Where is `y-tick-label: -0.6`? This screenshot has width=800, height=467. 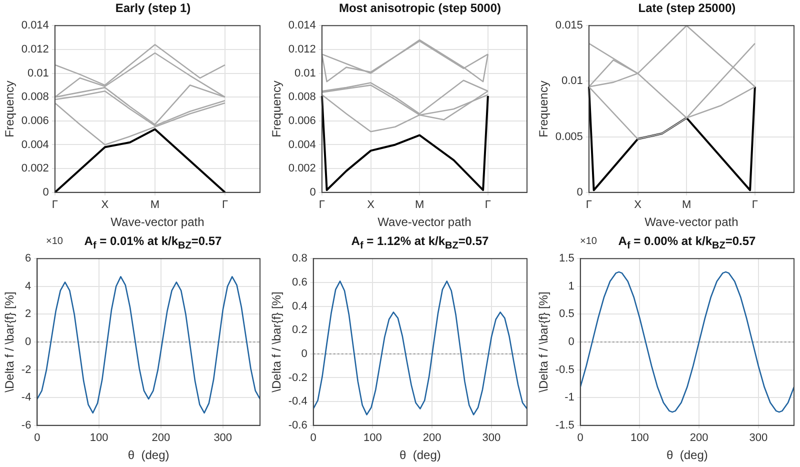 y-tick-label: -0.6 is located at coordinates (298, 425).